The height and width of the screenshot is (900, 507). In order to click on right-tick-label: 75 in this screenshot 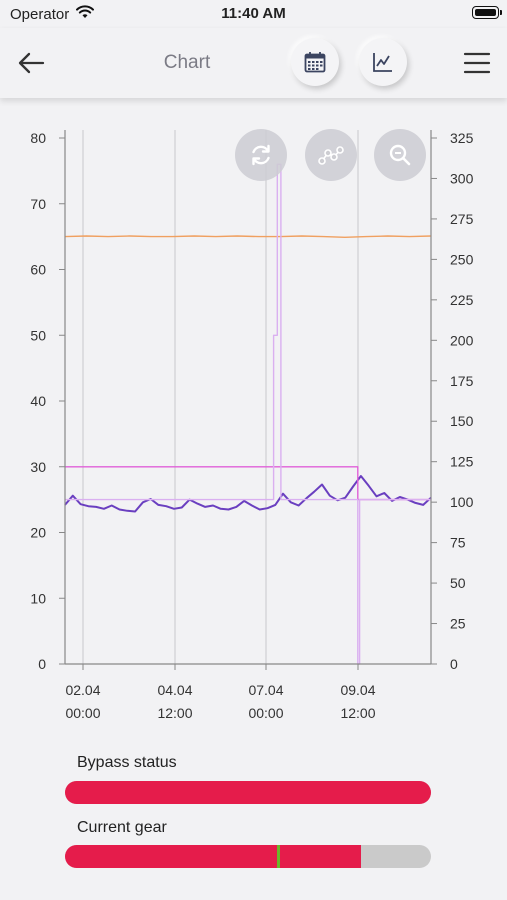, I will do `click(458, 543)`.